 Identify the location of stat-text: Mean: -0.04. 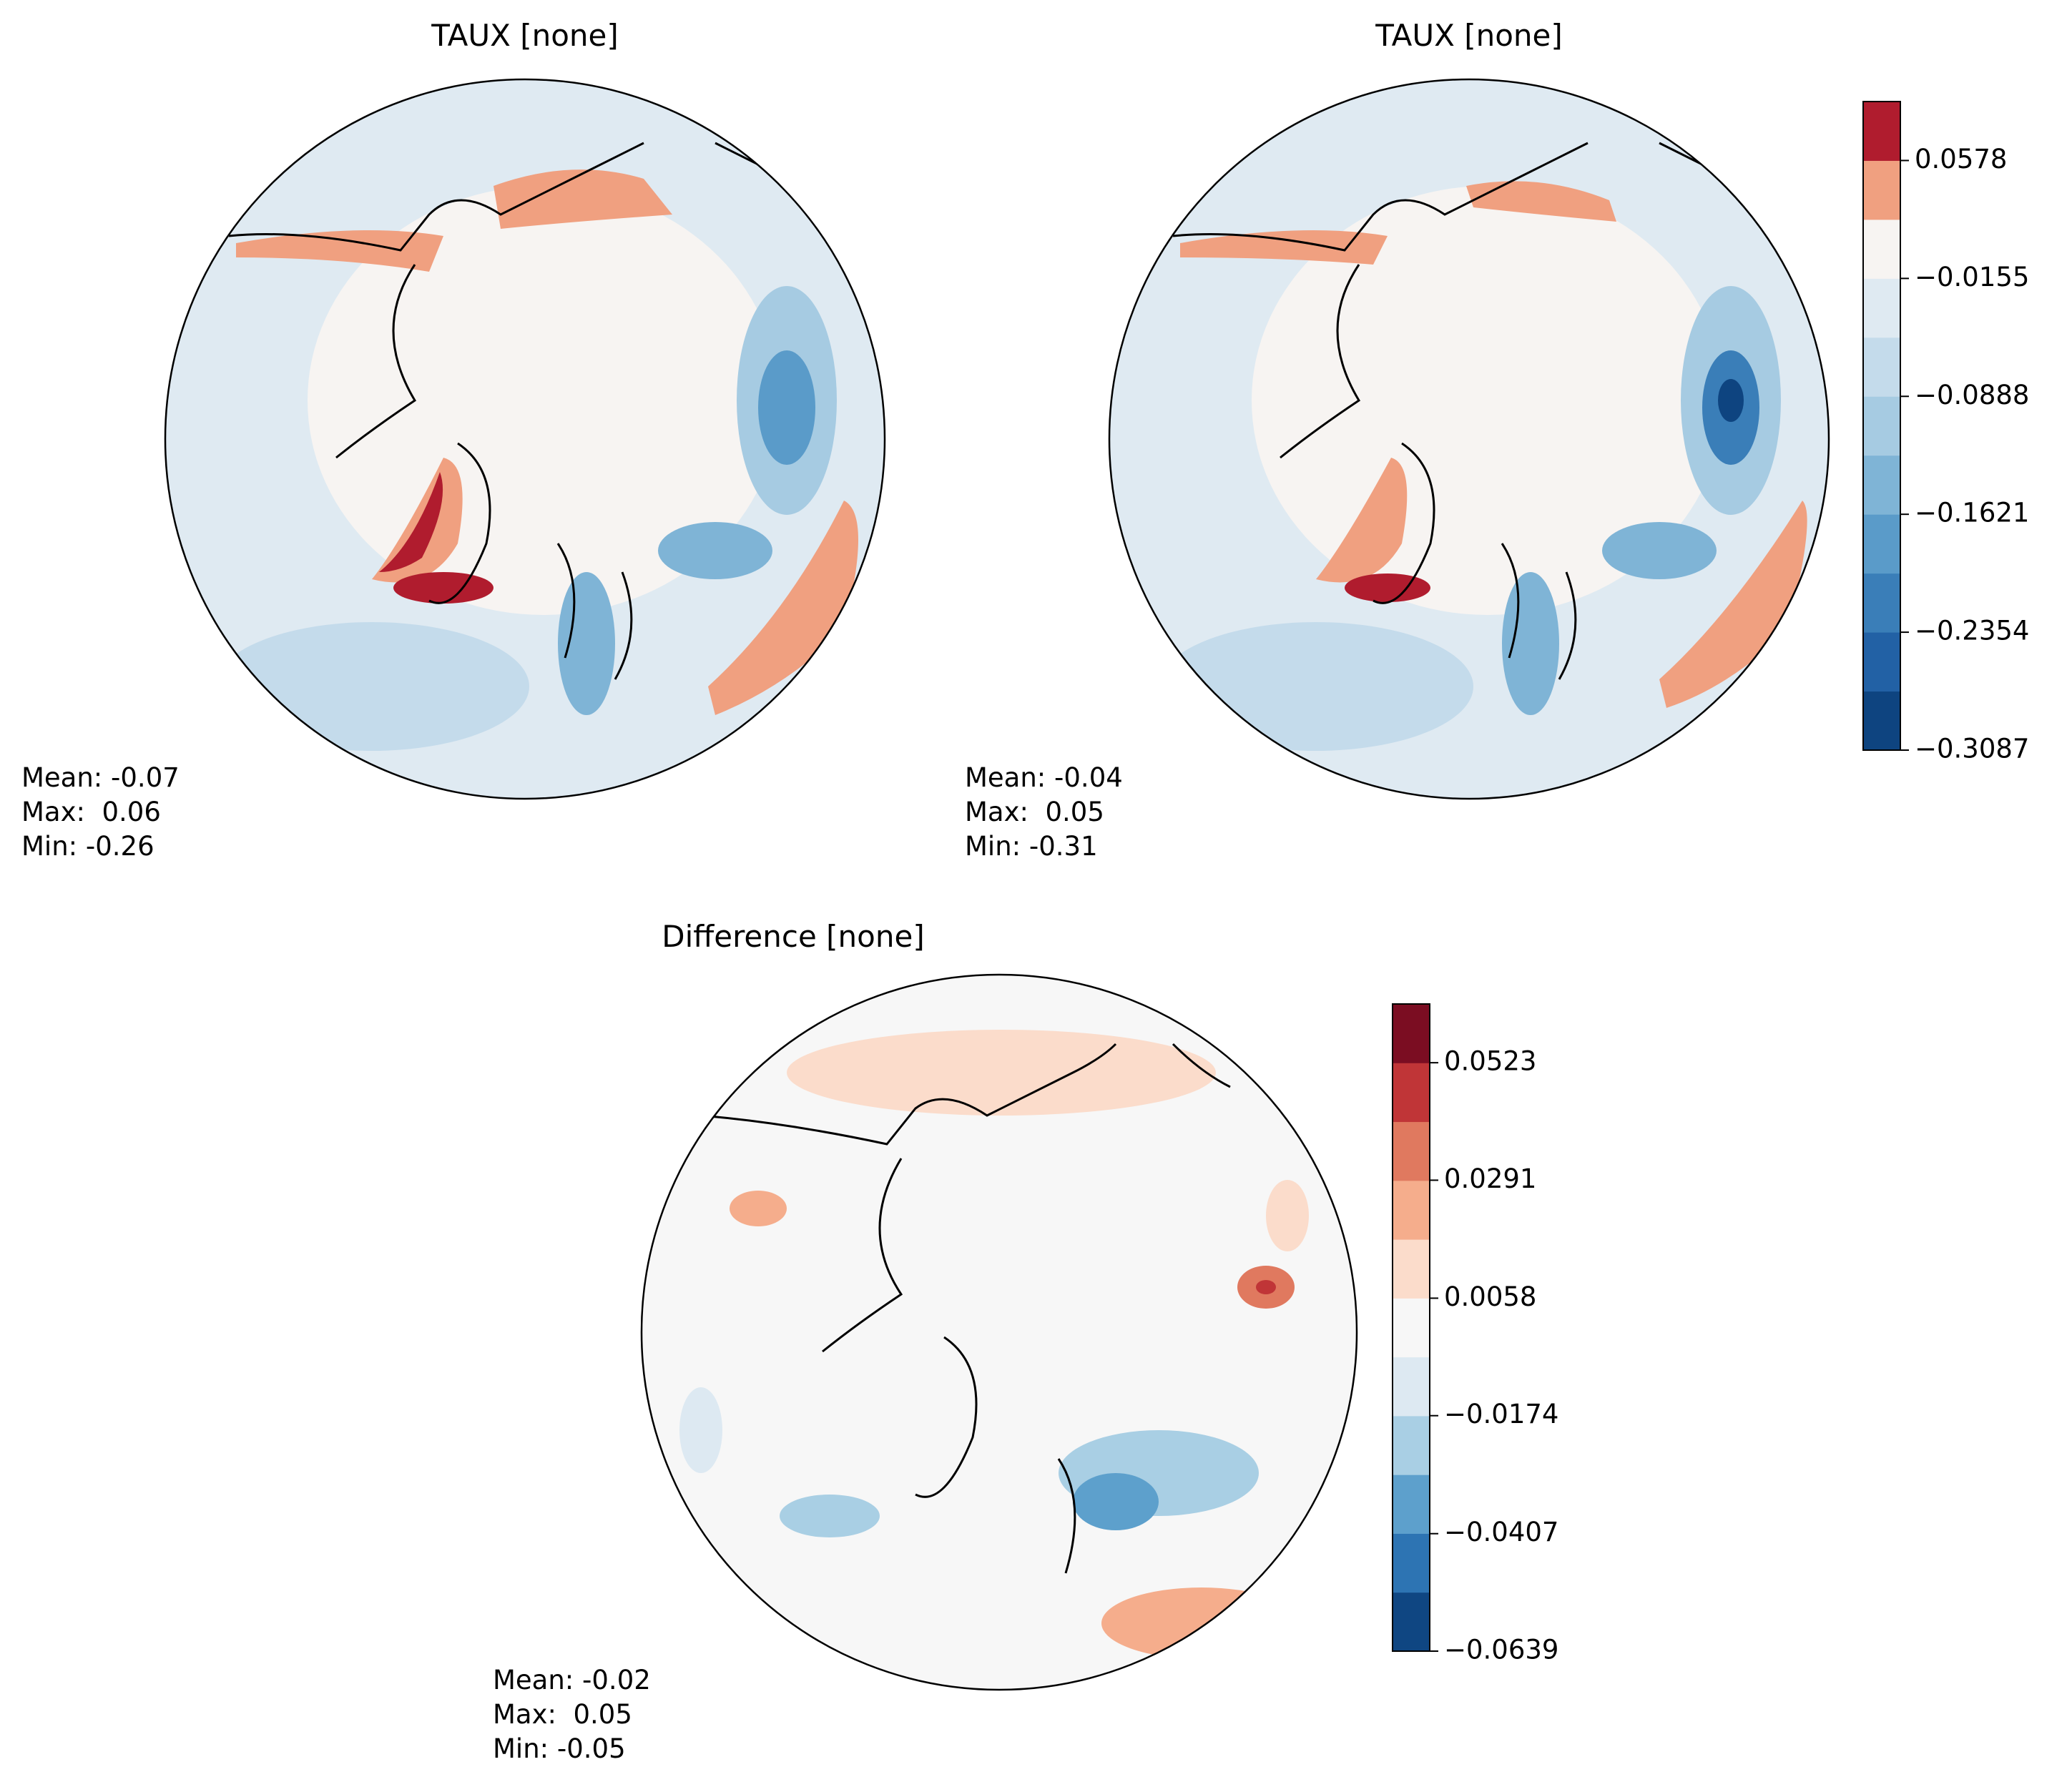
(1044, 777).